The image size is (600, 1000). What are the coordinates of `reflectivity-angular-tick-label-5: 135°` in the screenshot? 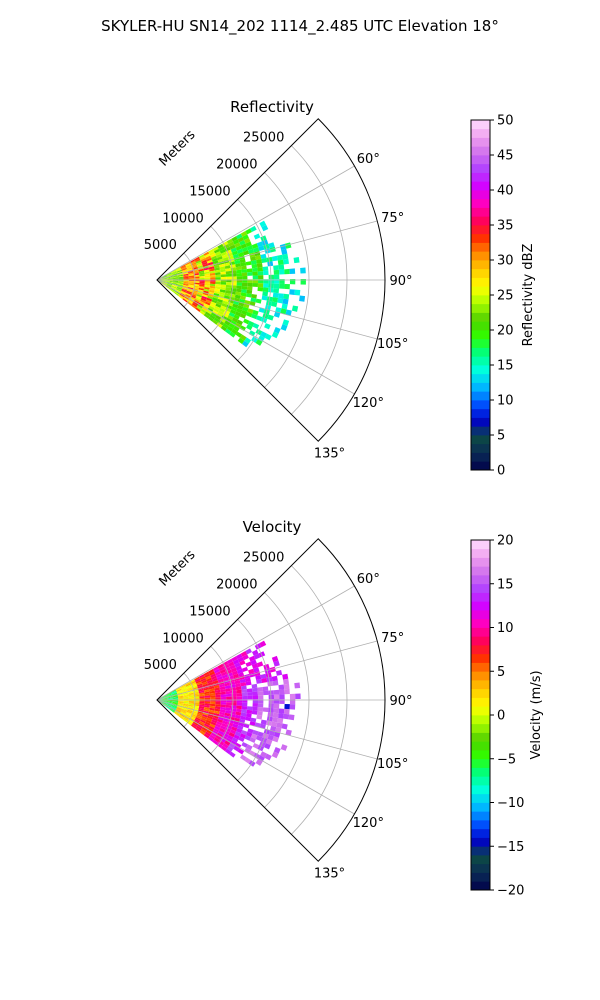 It's located at (329, 454).